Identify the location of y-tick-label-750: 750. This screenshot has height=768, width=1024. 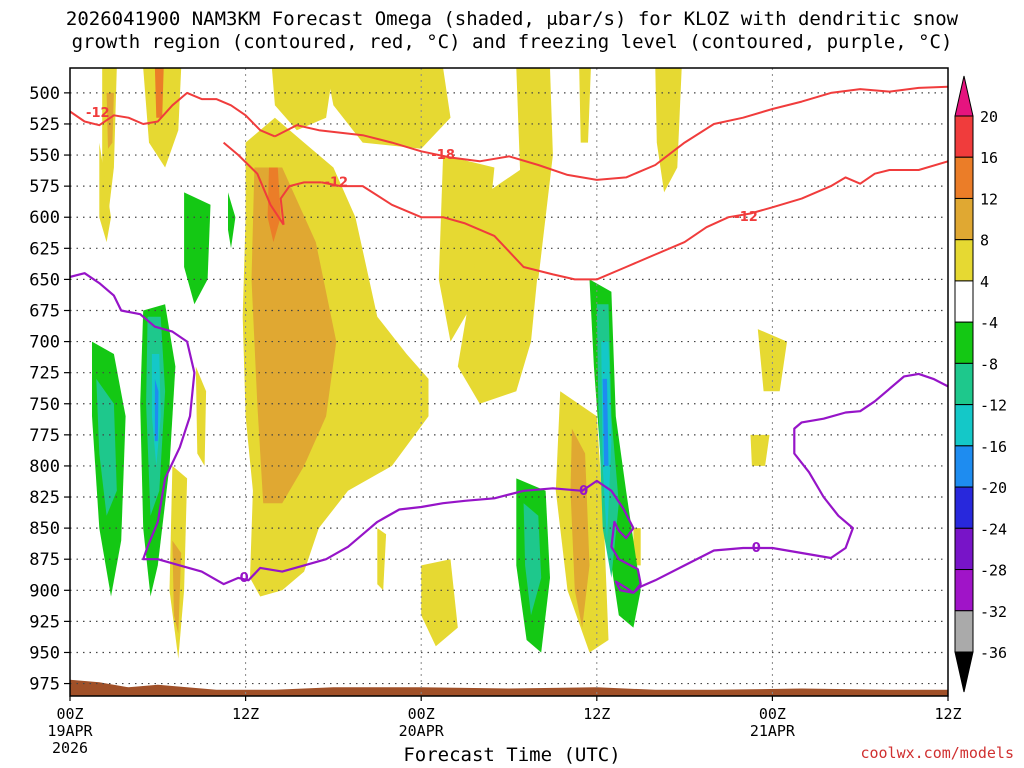
(44, 405).